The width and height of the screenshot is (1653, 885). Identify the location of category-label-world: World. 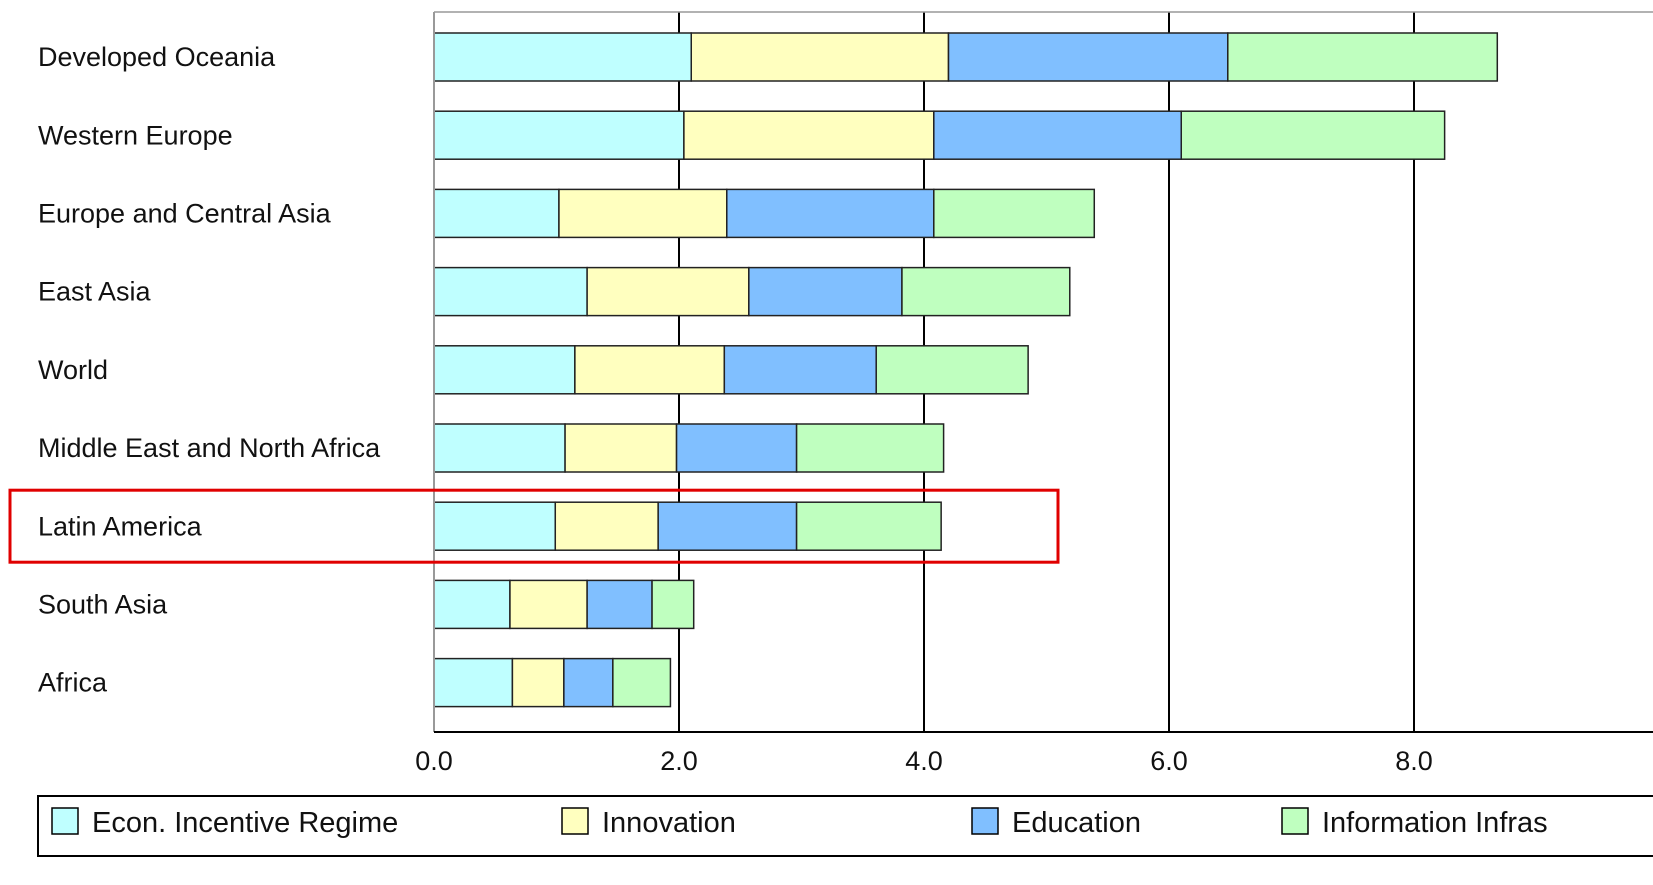
(73, 370).